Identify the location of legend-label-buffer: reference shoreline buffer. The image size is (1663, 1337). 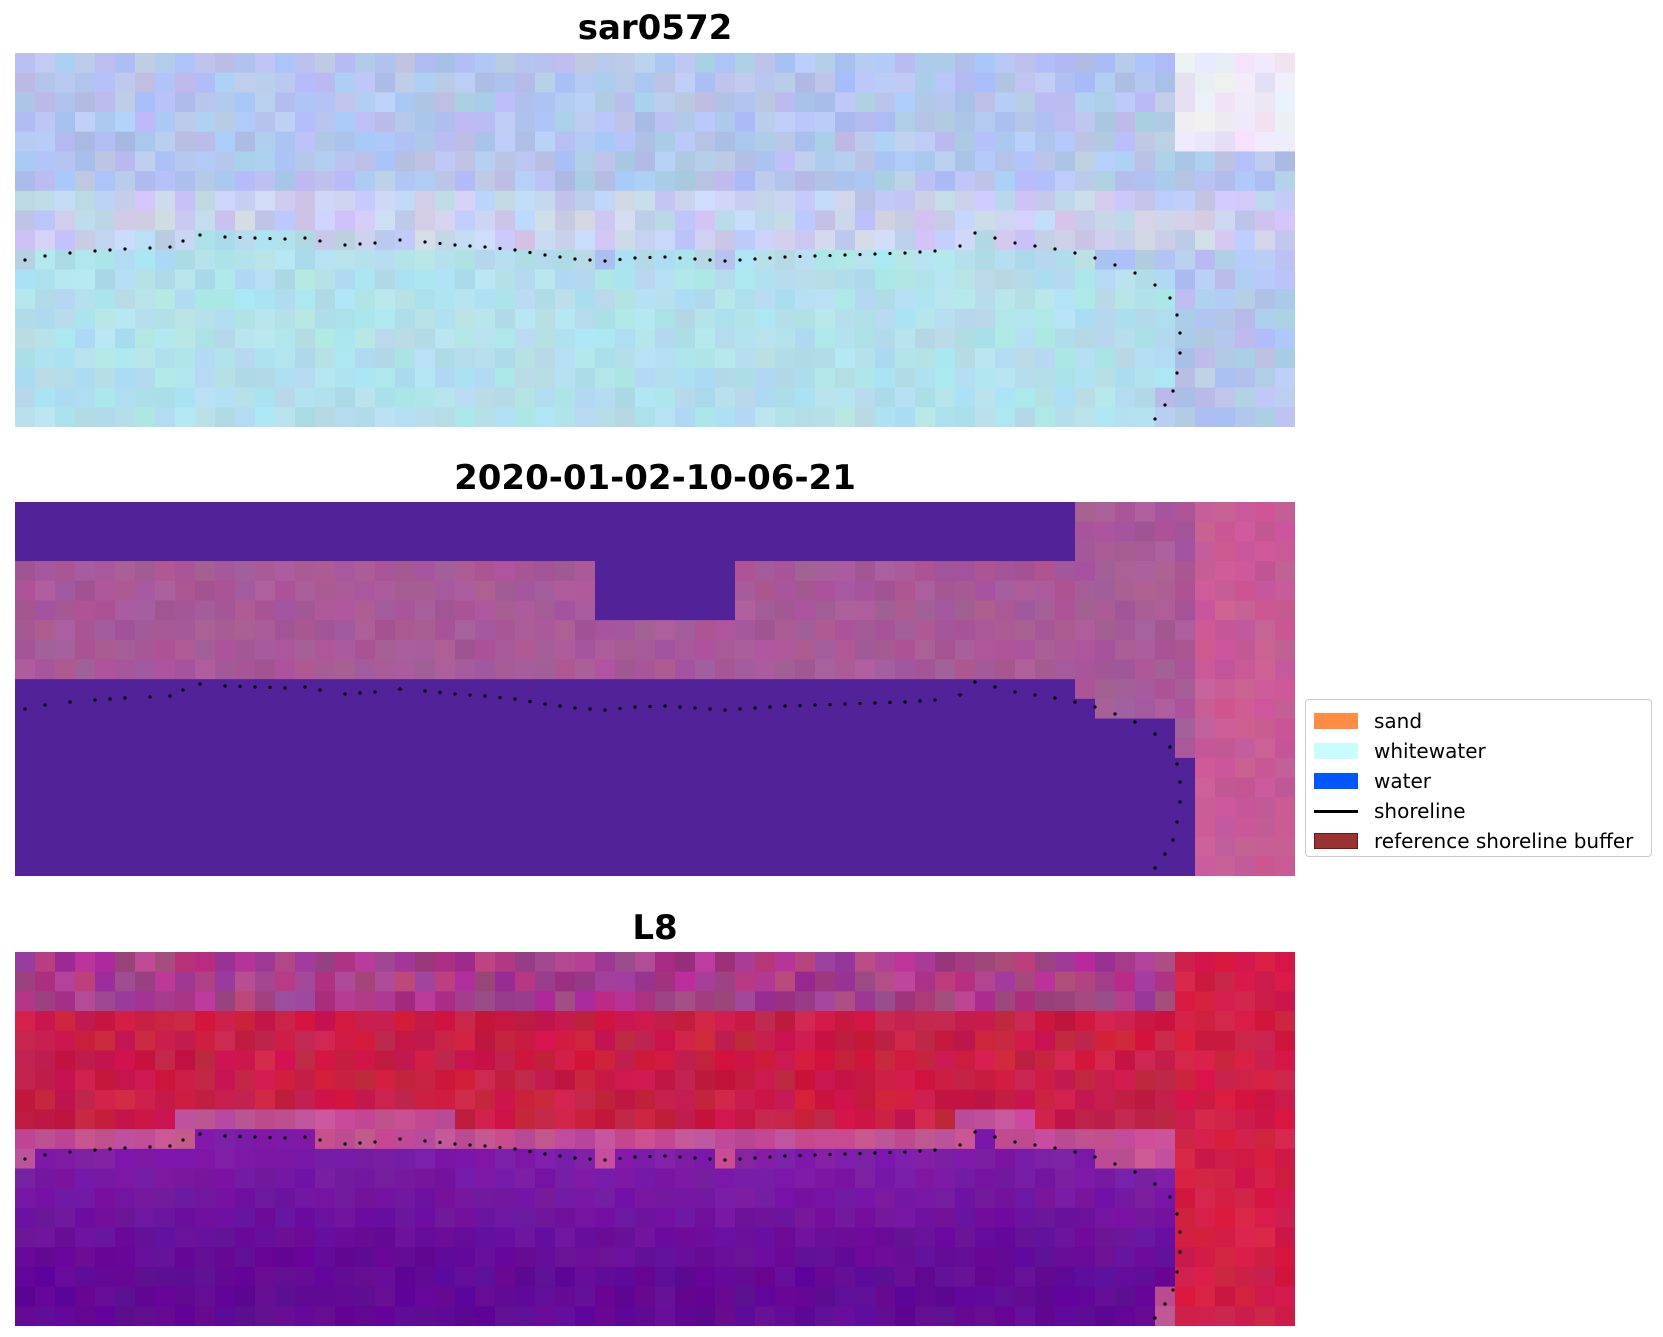
(1504, 841).